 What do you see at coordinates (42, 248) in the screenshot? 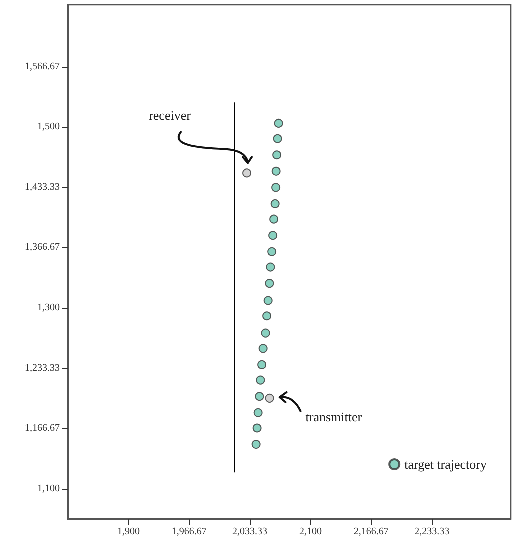
I see `y-tick-label: 1,366.67` at bounding box center [42, 248].